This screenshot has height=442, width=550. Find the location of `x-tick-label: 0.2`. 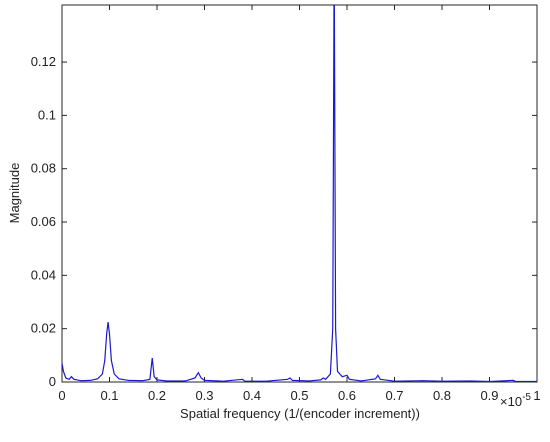

x-tick-label: 0.2 is located at coordinates (157, 395).